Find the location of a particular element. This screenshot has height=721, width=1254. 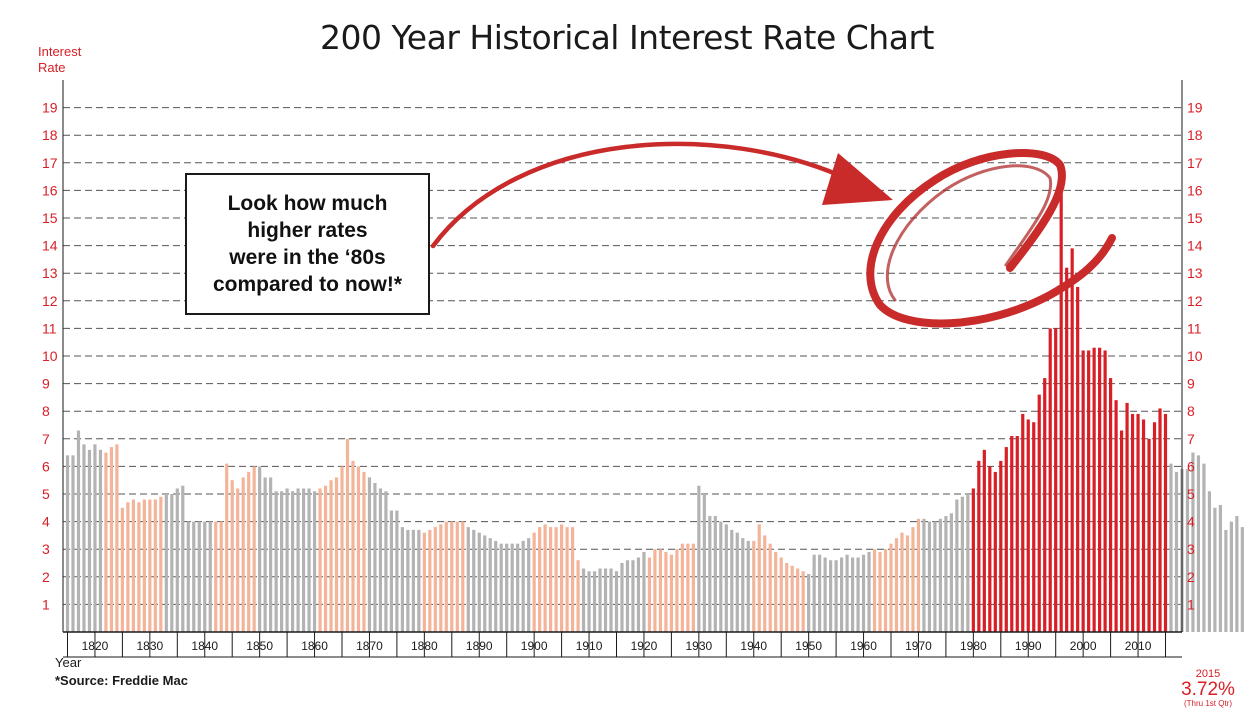

x-tick-label: 1840 is located at coordinates (204, 646).